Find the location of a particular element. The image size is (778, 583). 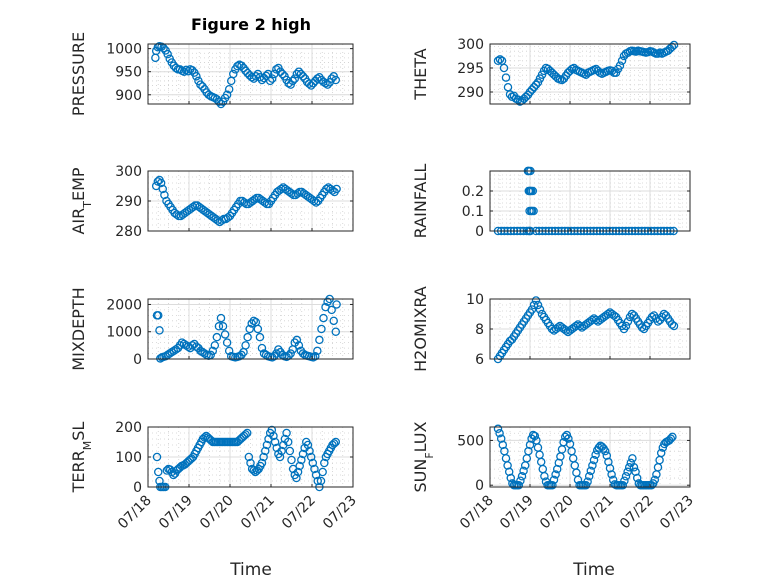

subplot-airtemp: 280 290 300 AIRTEMP is located at coordinates (211, 202).